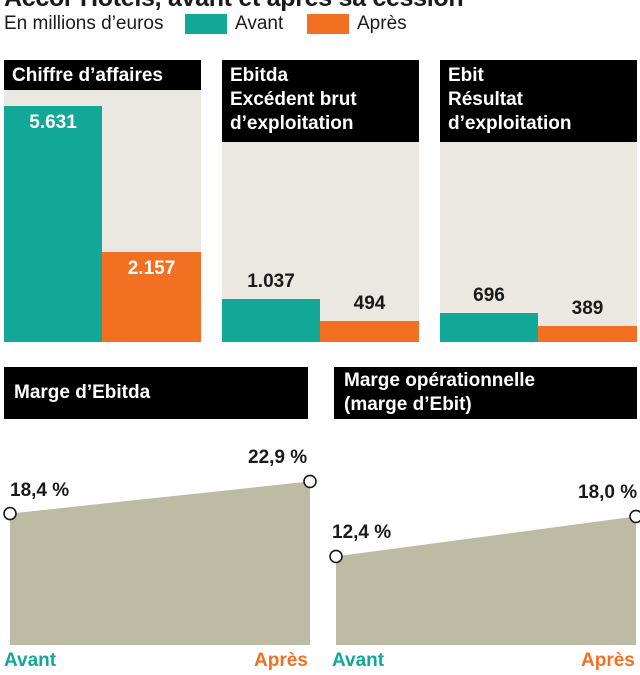 This screenshot has width=640, height=675. I want to click on ebitda-margin-area-chart, so click(160, 559).